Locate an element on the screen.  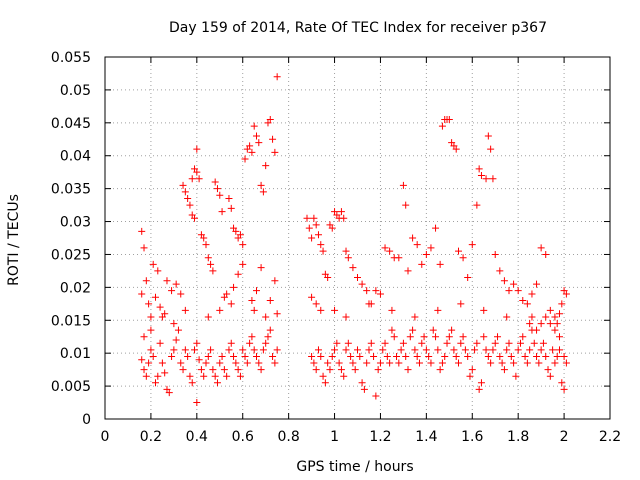
x-tick-label: 0 is located at coordinates (105, 437).